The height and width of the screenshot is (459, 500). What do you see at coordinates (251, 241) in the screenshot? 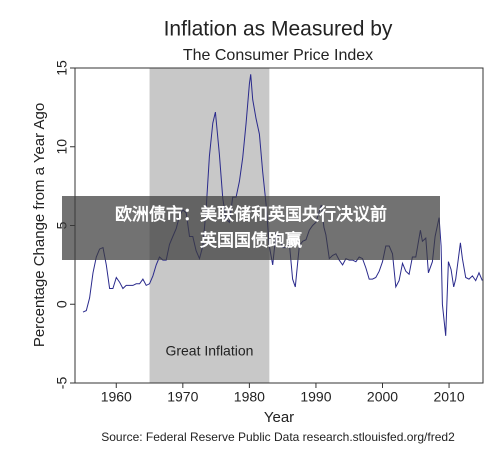
I see `headline-line: 英国国债跑赢` at bounding box center [251, 241].